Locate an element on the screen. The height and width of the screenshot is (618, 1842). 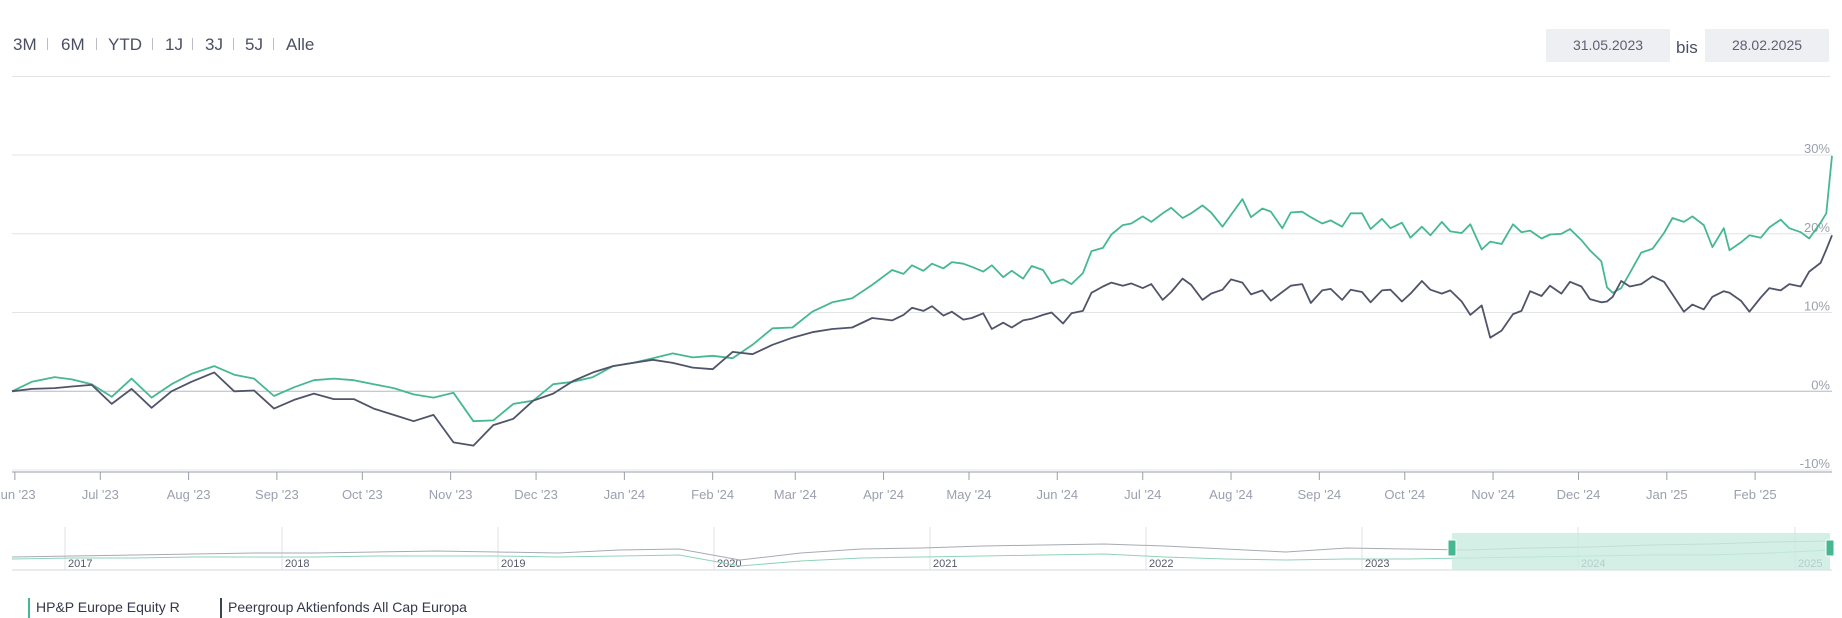
x-tick-label: Nov '24 is located at coordinates (1493, 494).